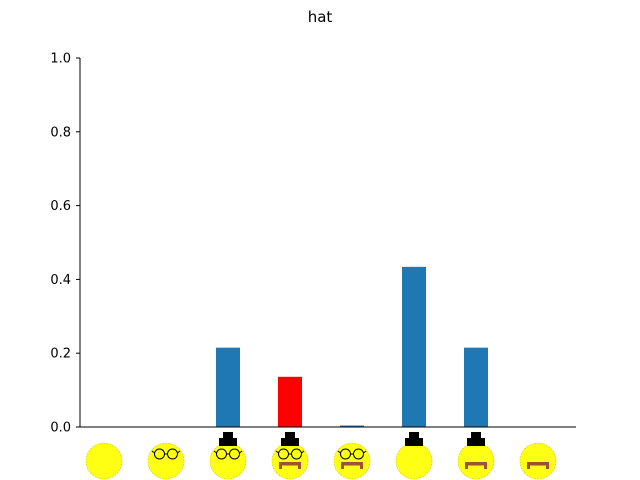 The image size is (640, 480). Describe the element at coordinates (60, 206) in the screenshot. I see `y-tick-label-3: 0.6` at that location.